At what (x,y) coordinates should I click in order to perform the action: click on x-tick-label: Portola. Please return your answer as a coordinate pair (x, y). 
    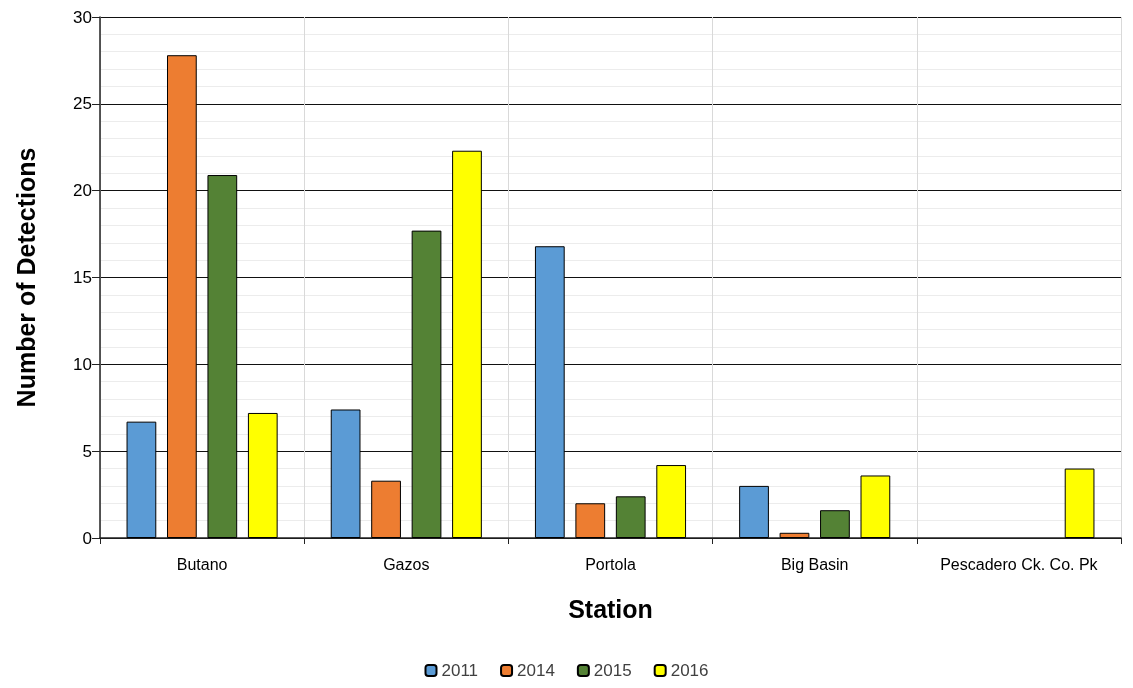
    Looking at the image, I should click on (610, 564).